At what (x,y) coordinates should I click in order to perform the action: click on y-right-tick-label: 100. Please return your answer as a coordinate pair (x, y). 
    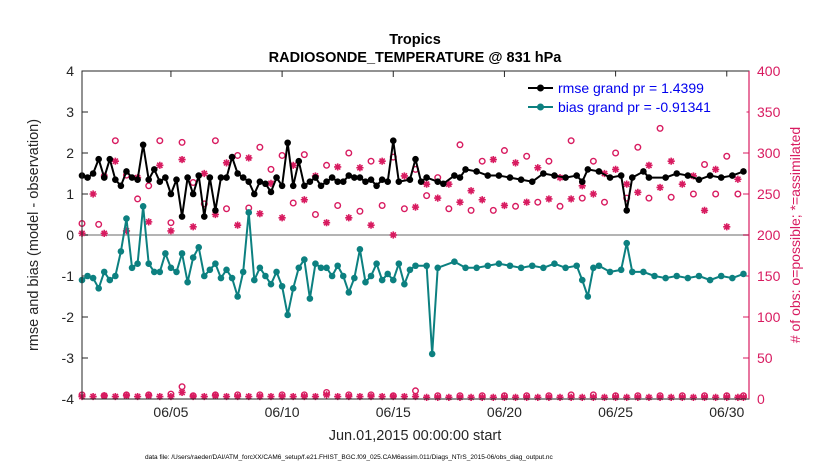
    Looking at the image, I should click on (769, 317).